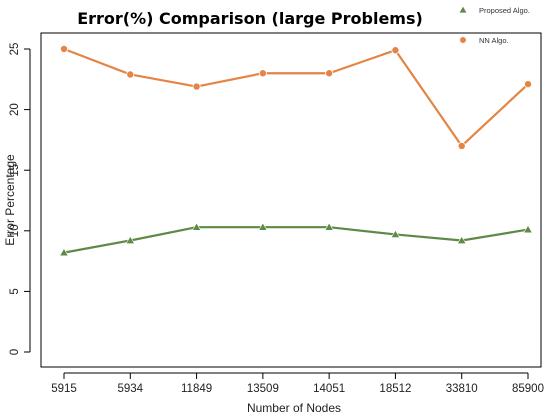 The height and width of the screenshot is (418, 550). What do you see at coordinates (528, 389) in the screenshot?
I see `x-tick-label: 85900` at bounding box center [528, 389].